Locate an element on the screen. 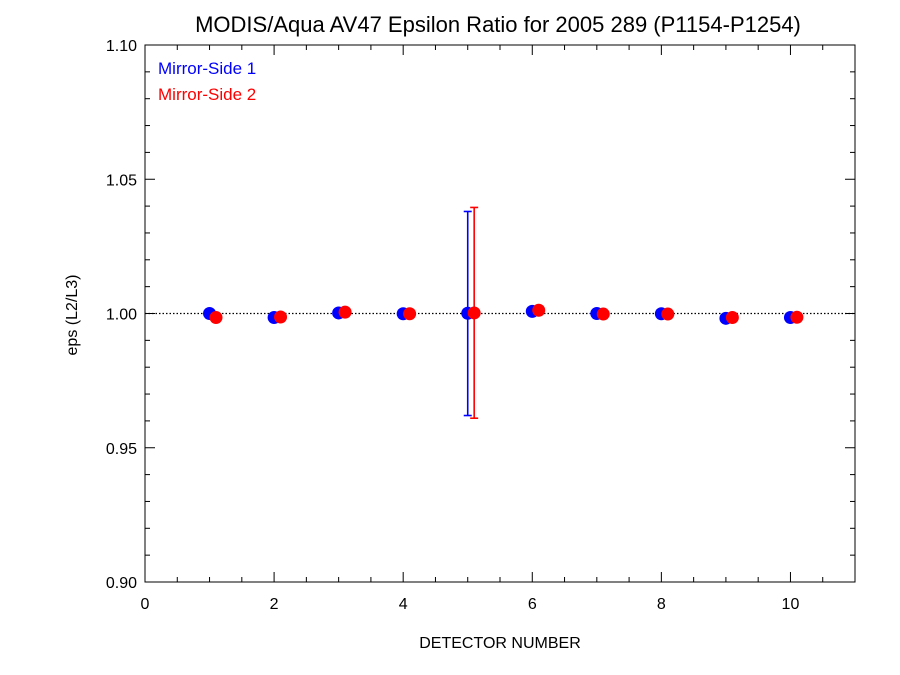 Image resolution: width=900 pixels, height=675 pixels. x-tick-label: 0 is located at coordinates (145, 604).